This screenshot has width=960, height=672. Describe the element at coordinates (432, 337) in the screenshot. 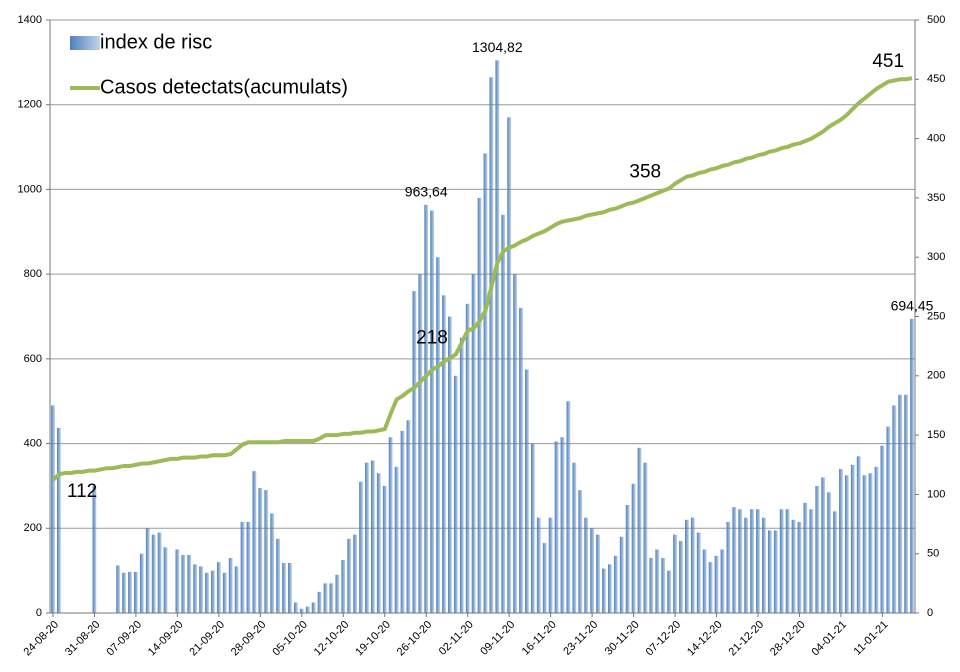

I see `line-value-label: 218` at that location.